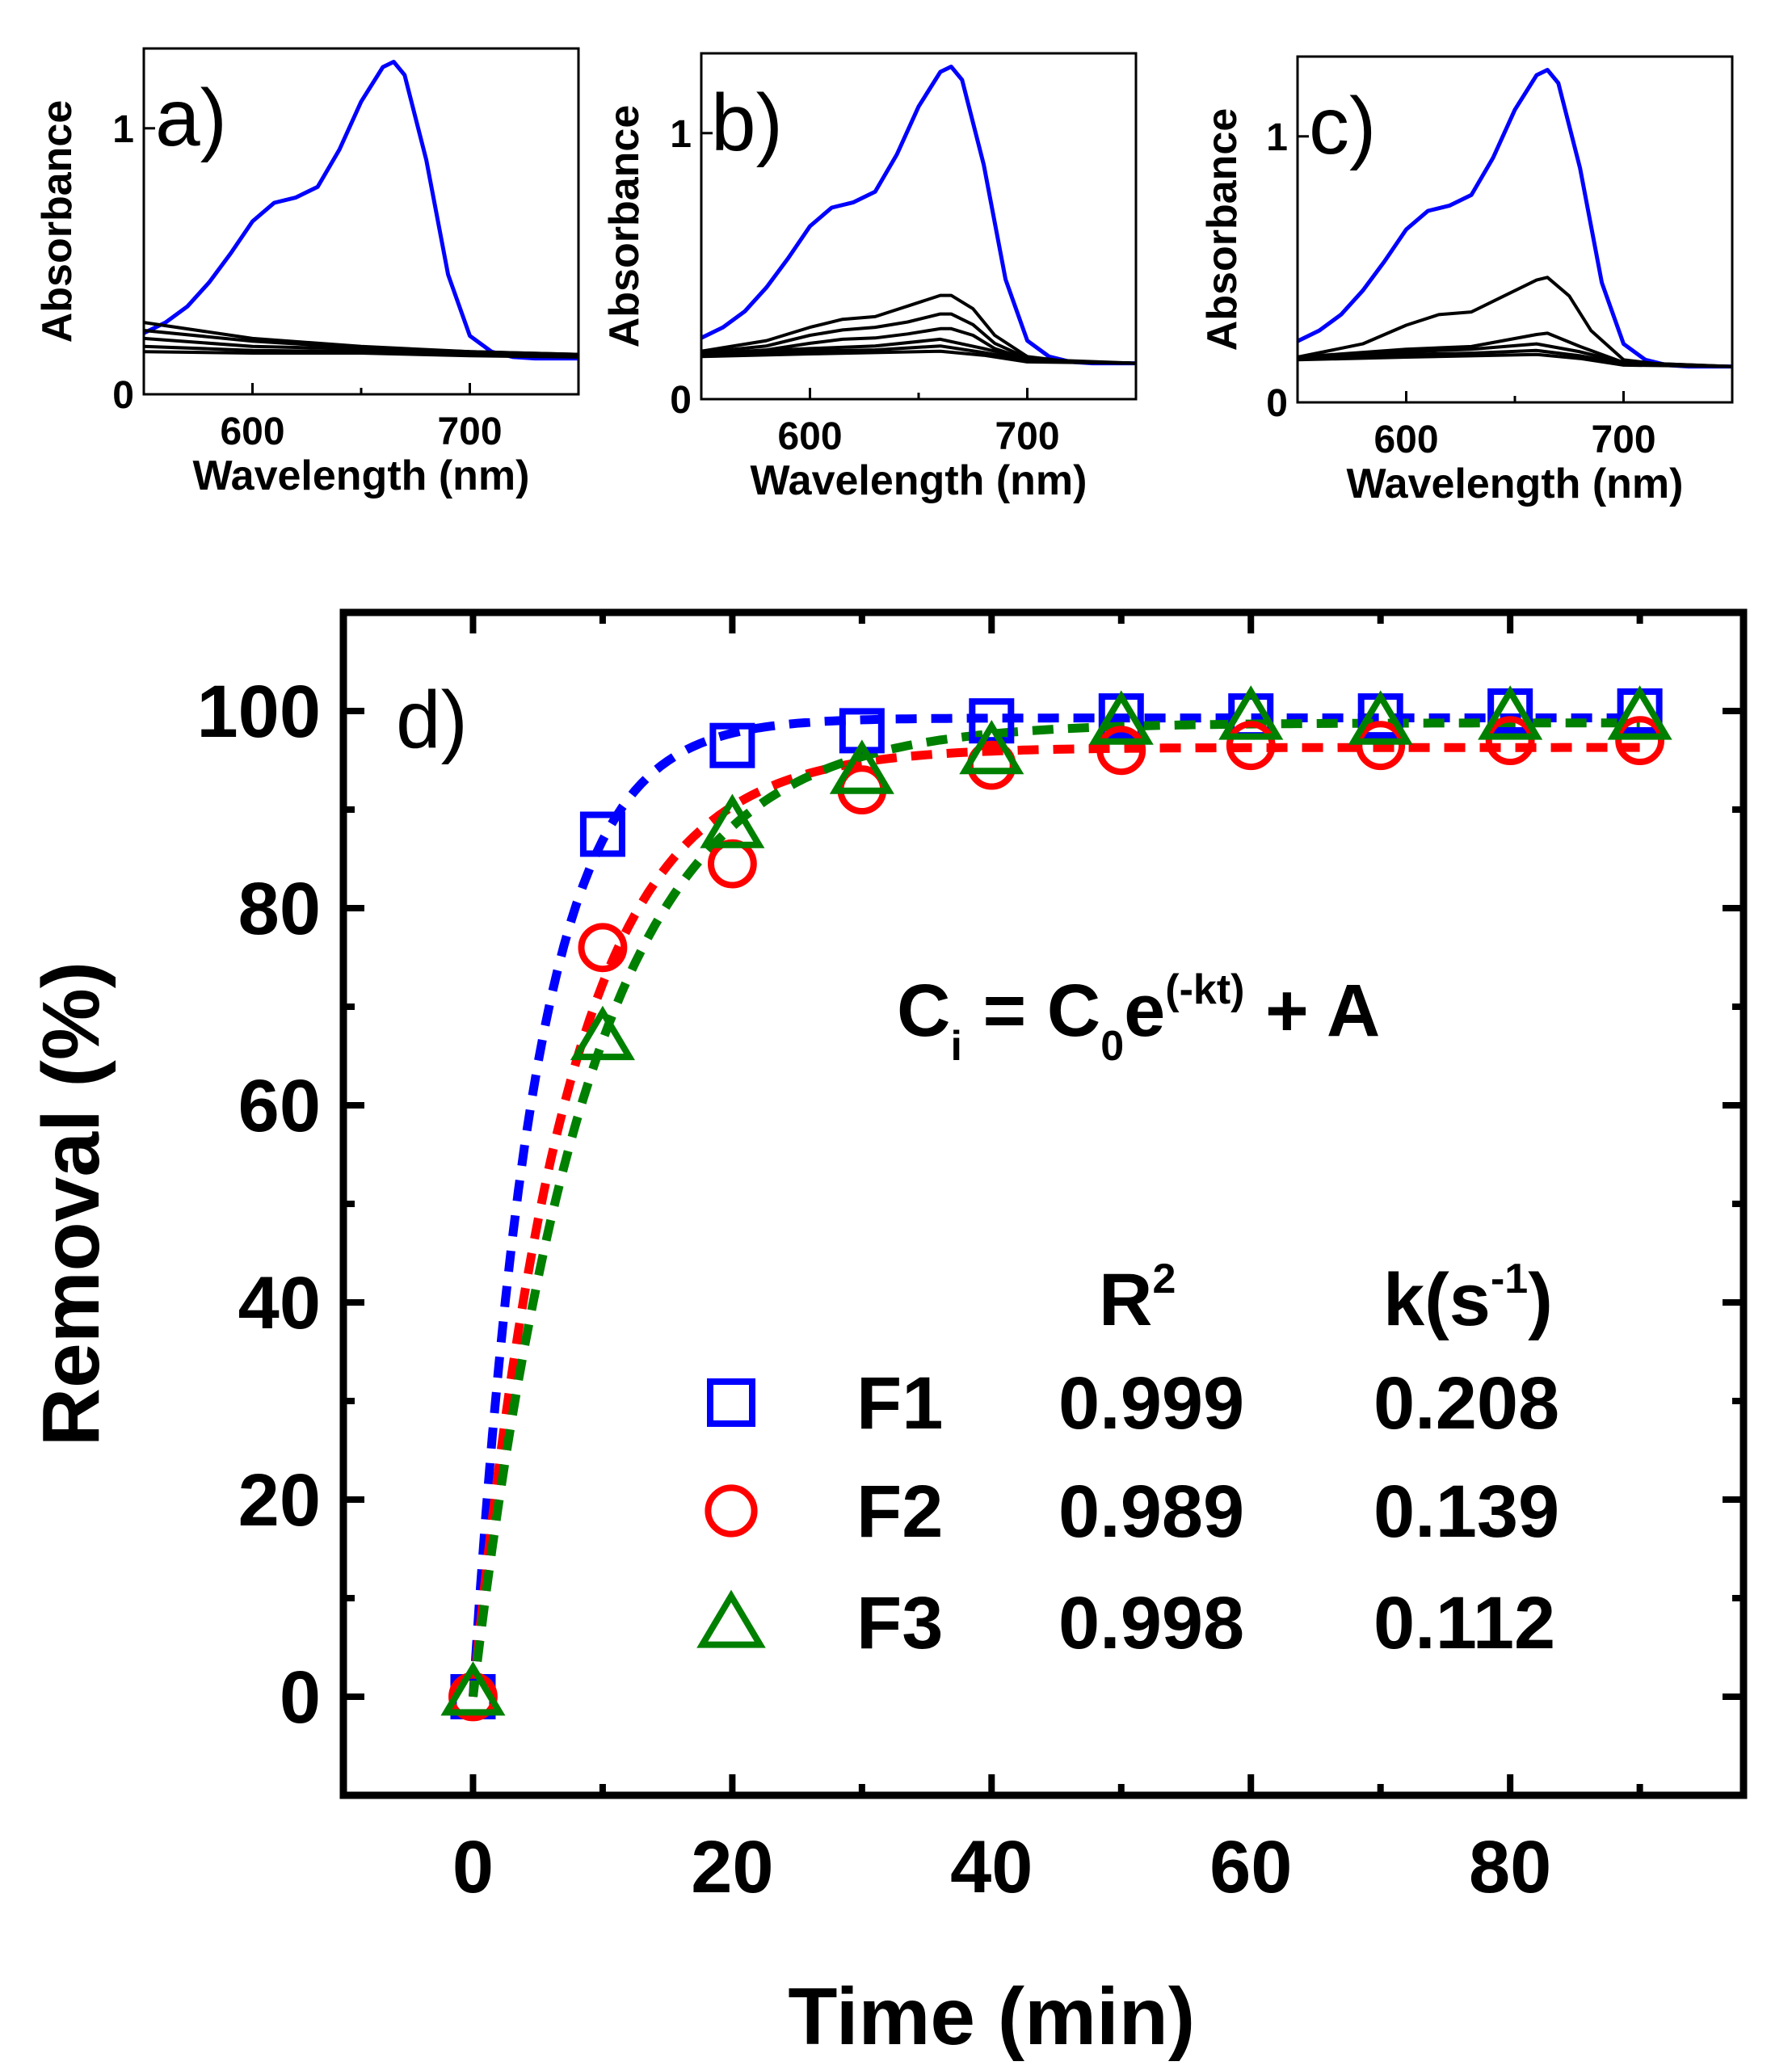 The height and width of the screenshot is (2070, 1792). Describe the element at coordinates (191, 118) in the screenshot. I see `panel-letter: a)` at that location.